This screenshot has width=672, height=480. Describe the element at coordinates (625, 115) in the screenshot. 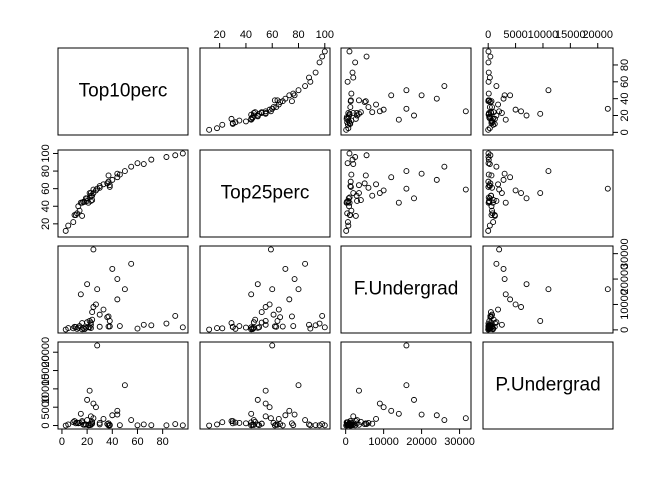

I see `y-tick-label: 20` at that location.